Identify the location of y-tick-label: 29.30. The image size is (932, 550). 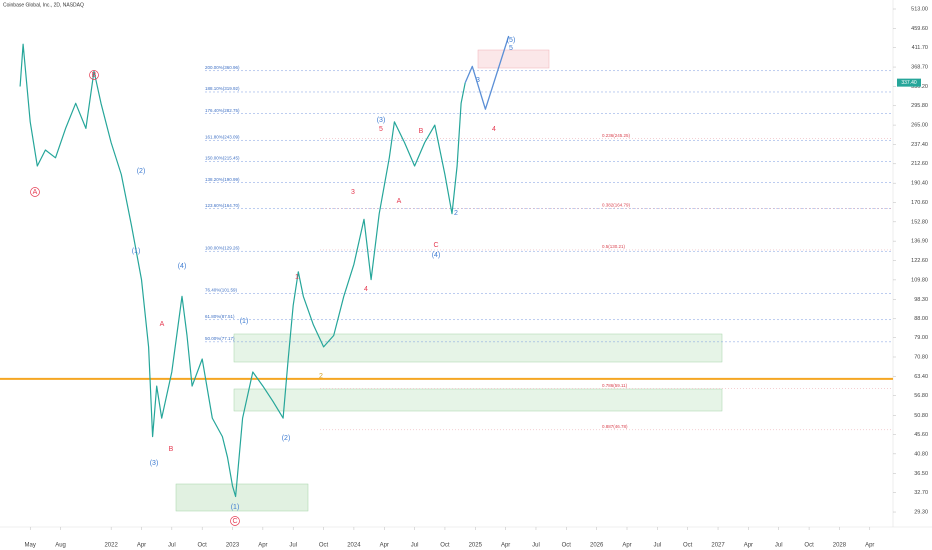
(921, 512).